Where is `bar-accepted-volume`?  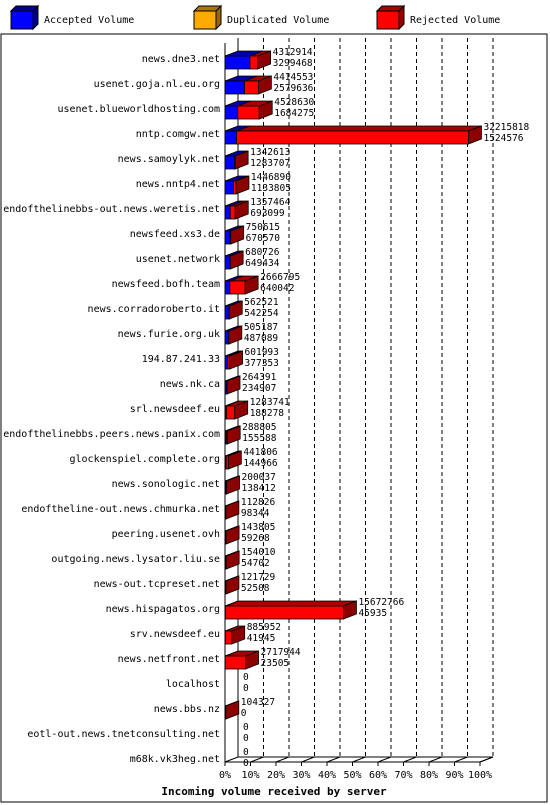 bar-accepted-volume is located at coordinates (237, 110).